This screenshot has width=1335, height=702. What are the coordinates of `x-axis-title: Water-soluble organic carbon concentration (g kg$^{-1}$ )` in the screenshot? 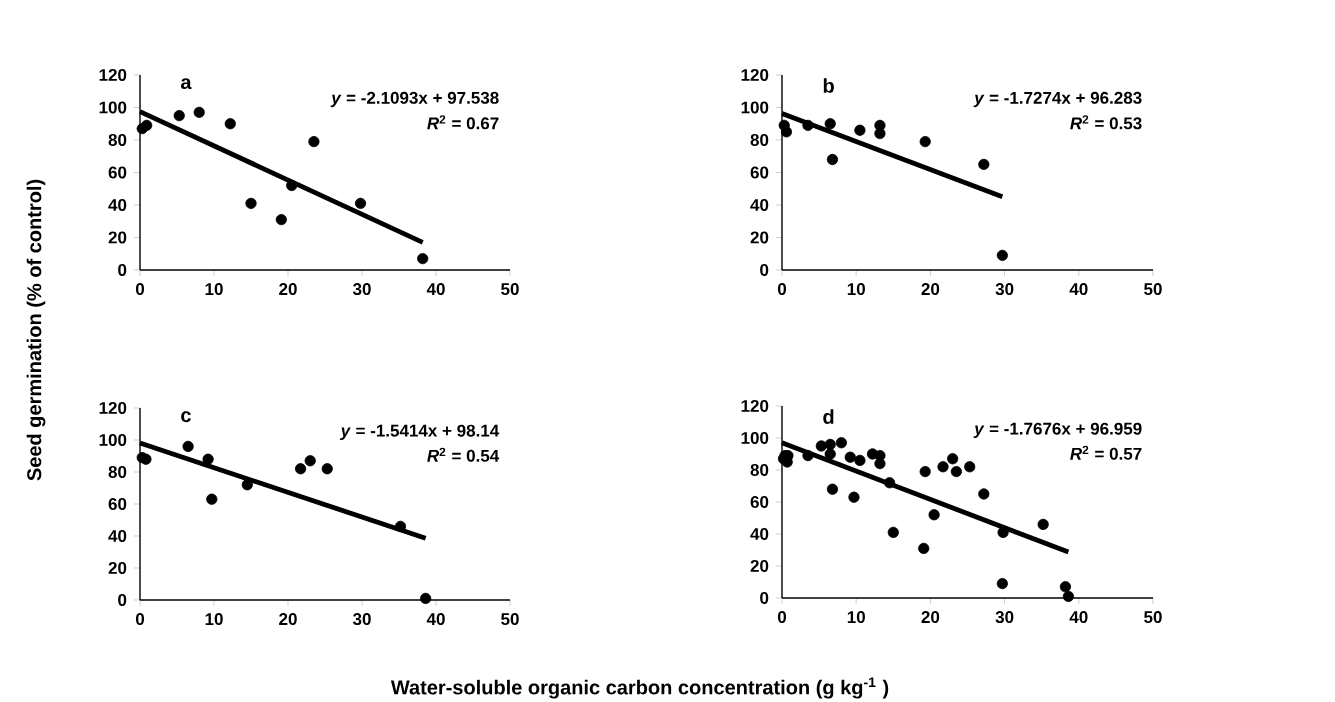 It's located at (639, 688).